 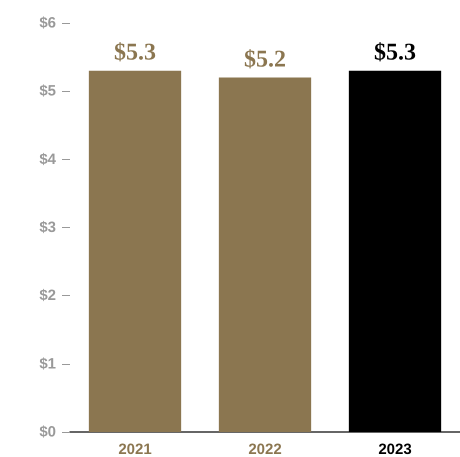 I want to click on y-tick-label: $3, so click(x=47, y=227).